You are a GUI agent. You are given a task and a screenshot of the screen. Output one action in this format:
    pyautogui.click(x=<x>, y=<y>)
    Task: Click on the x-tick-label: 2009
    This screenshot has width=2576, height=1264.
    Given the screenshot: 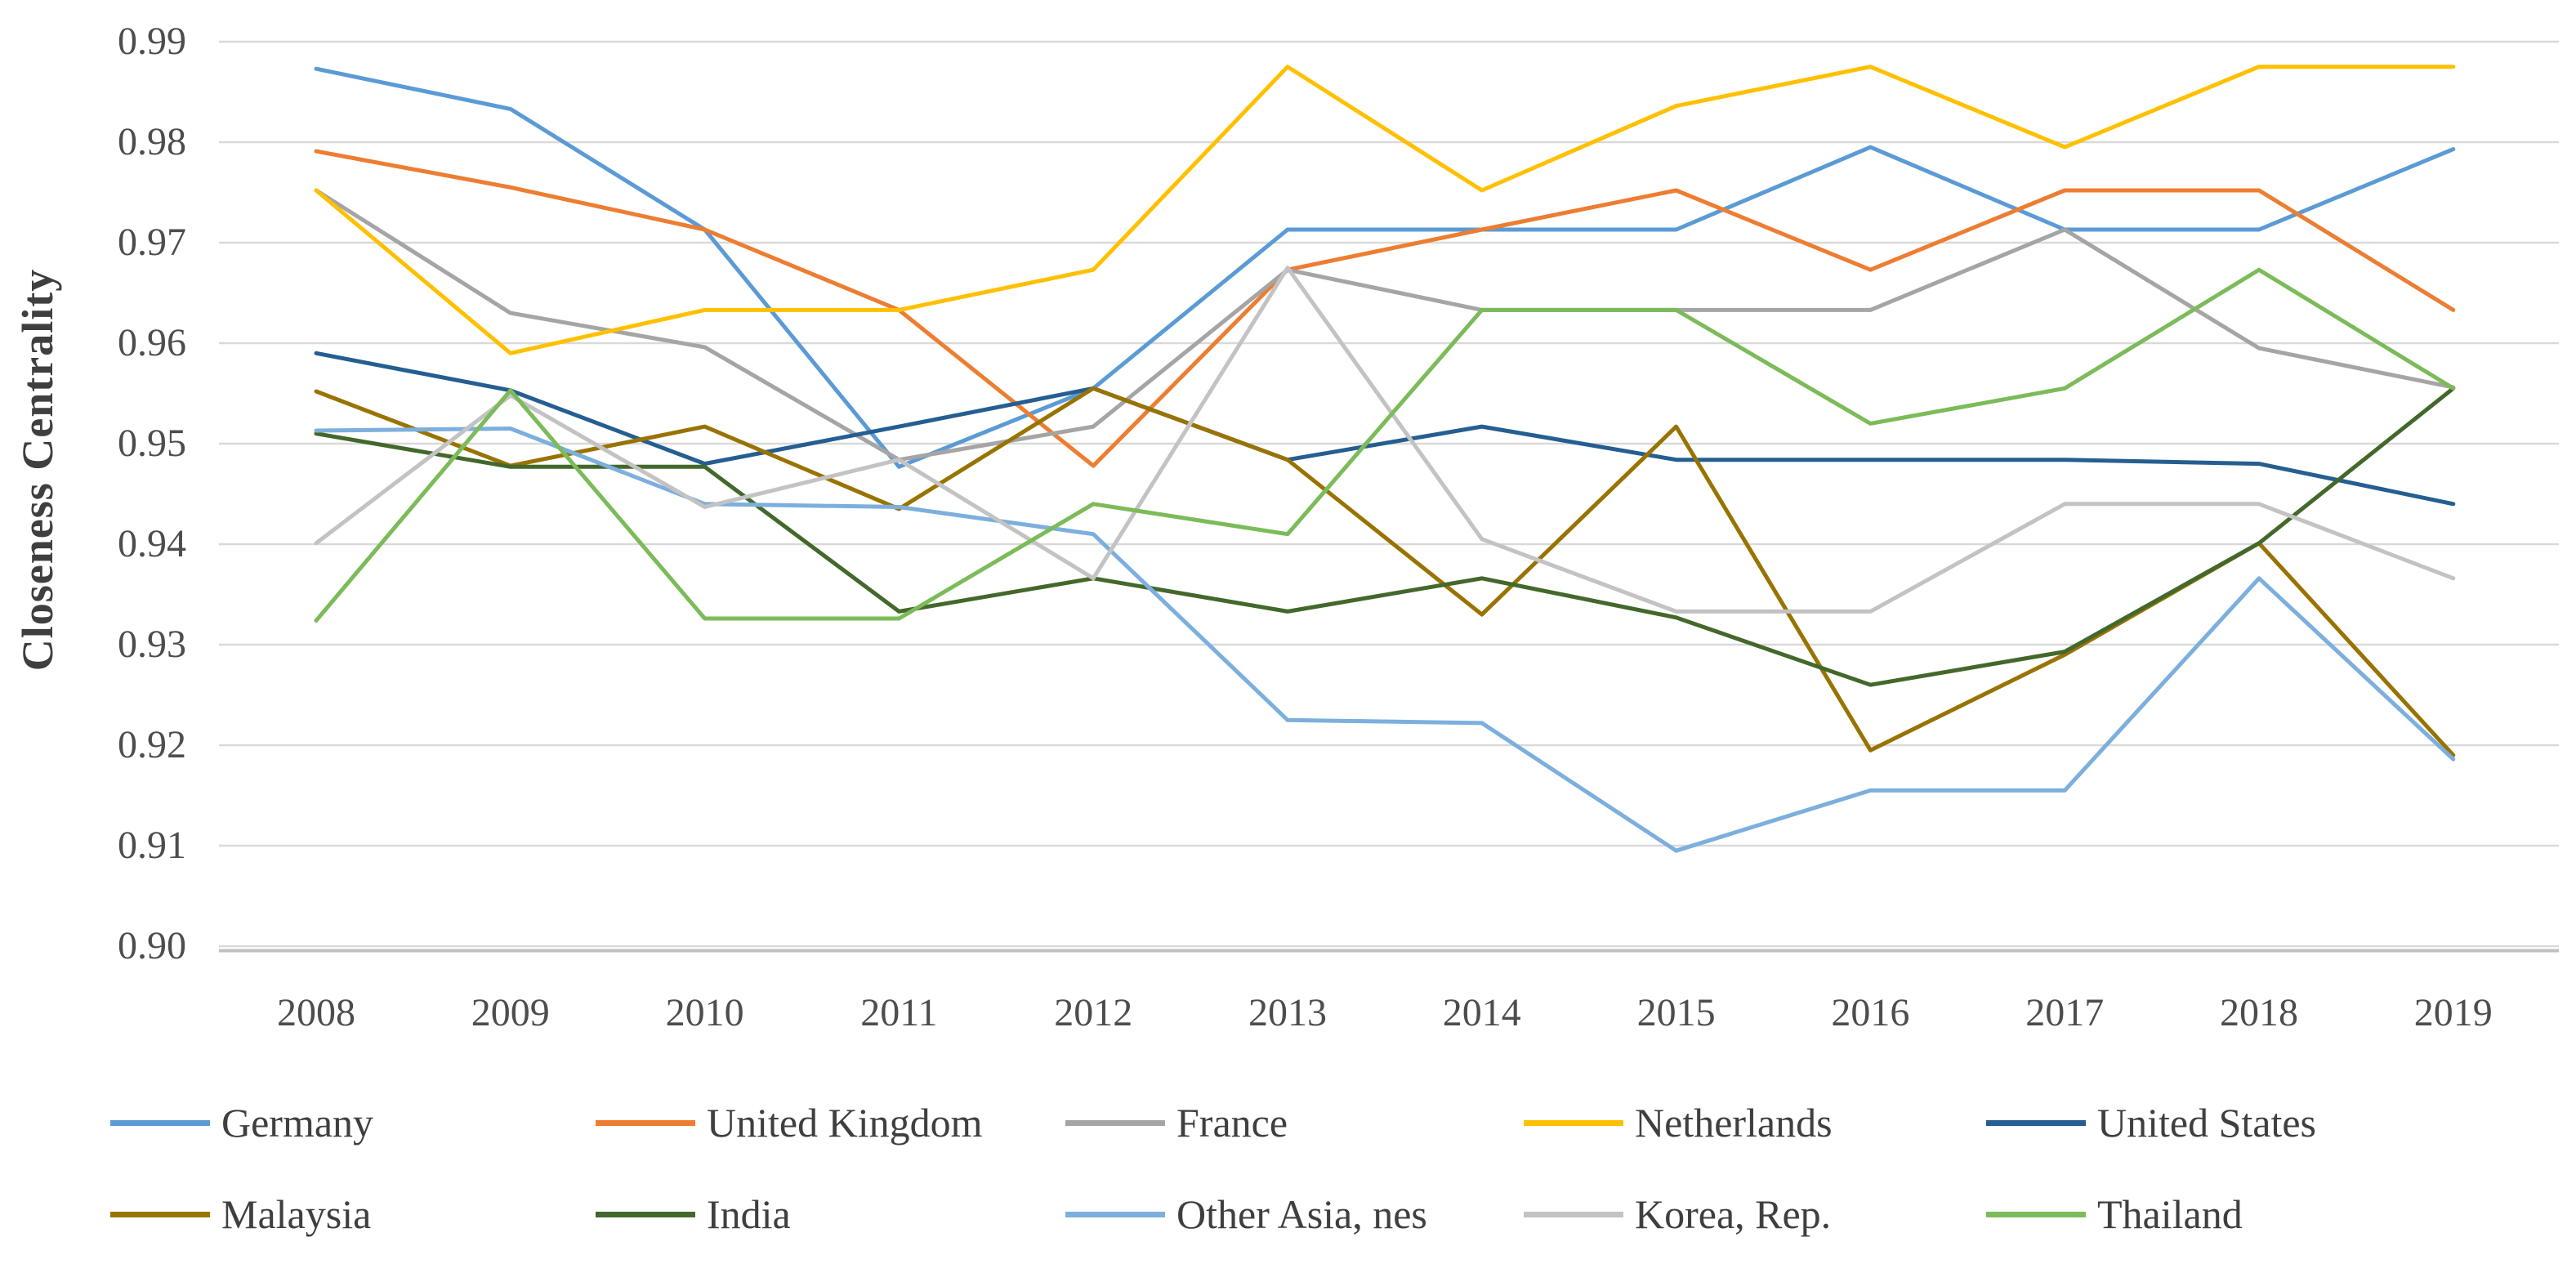 What is the action you would take?
    pyautogui.click(x=511, y=1012)
    